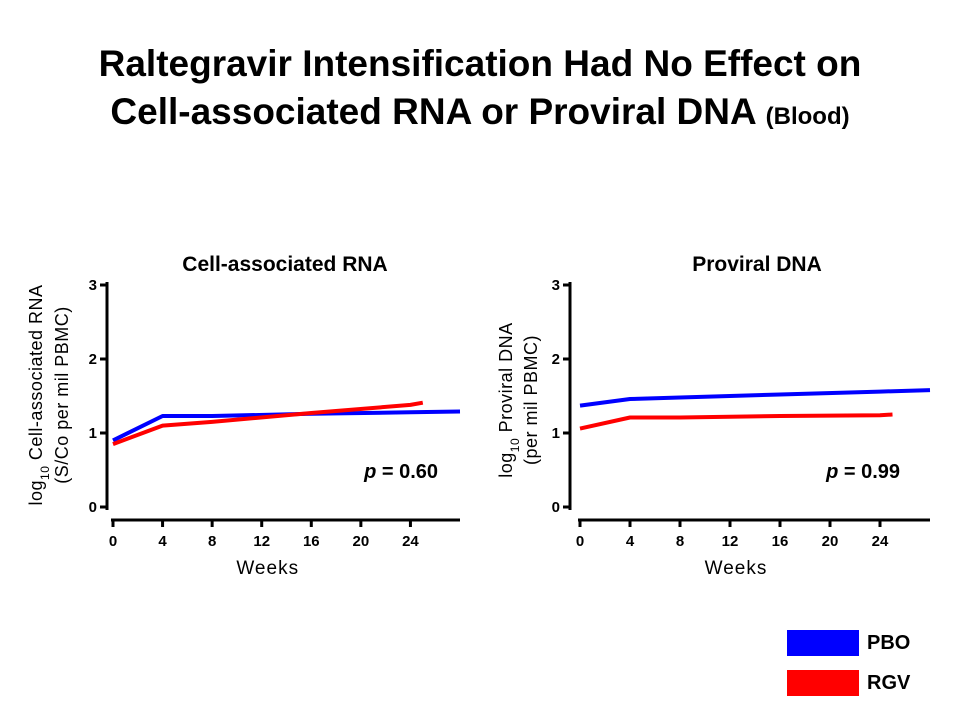 This screenshot has width=960, height=720. Describe the element at coordinates (823, 683) in the screenshot. I see `legend-swatch-rgv` at that location.